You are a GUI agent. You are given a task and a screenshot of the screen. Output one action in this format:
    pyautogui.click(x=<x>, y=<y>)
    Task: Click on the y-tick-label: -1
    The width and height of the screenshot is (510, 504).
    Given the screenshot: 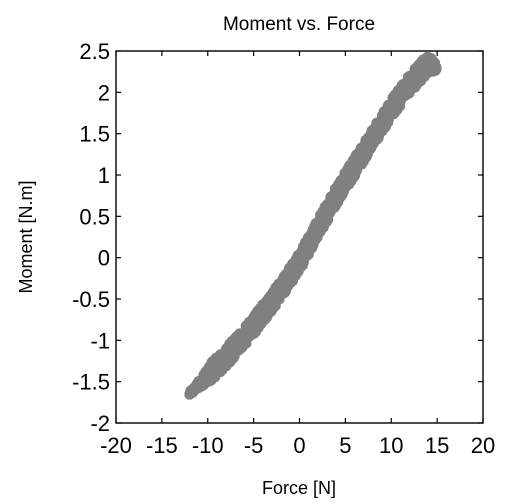 What is the action you would take?
    pyautogui.click(x=100, y=340)
    